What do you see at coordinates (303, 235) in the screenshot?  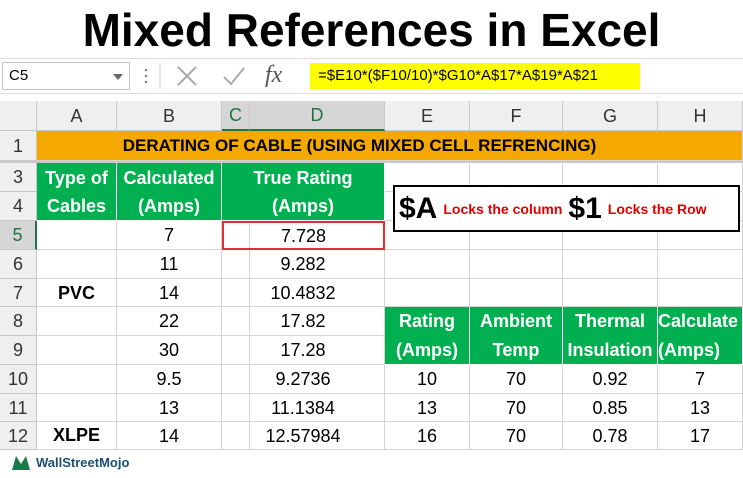 I see `data-cell: 7.728` at bounding box center [303, 235].